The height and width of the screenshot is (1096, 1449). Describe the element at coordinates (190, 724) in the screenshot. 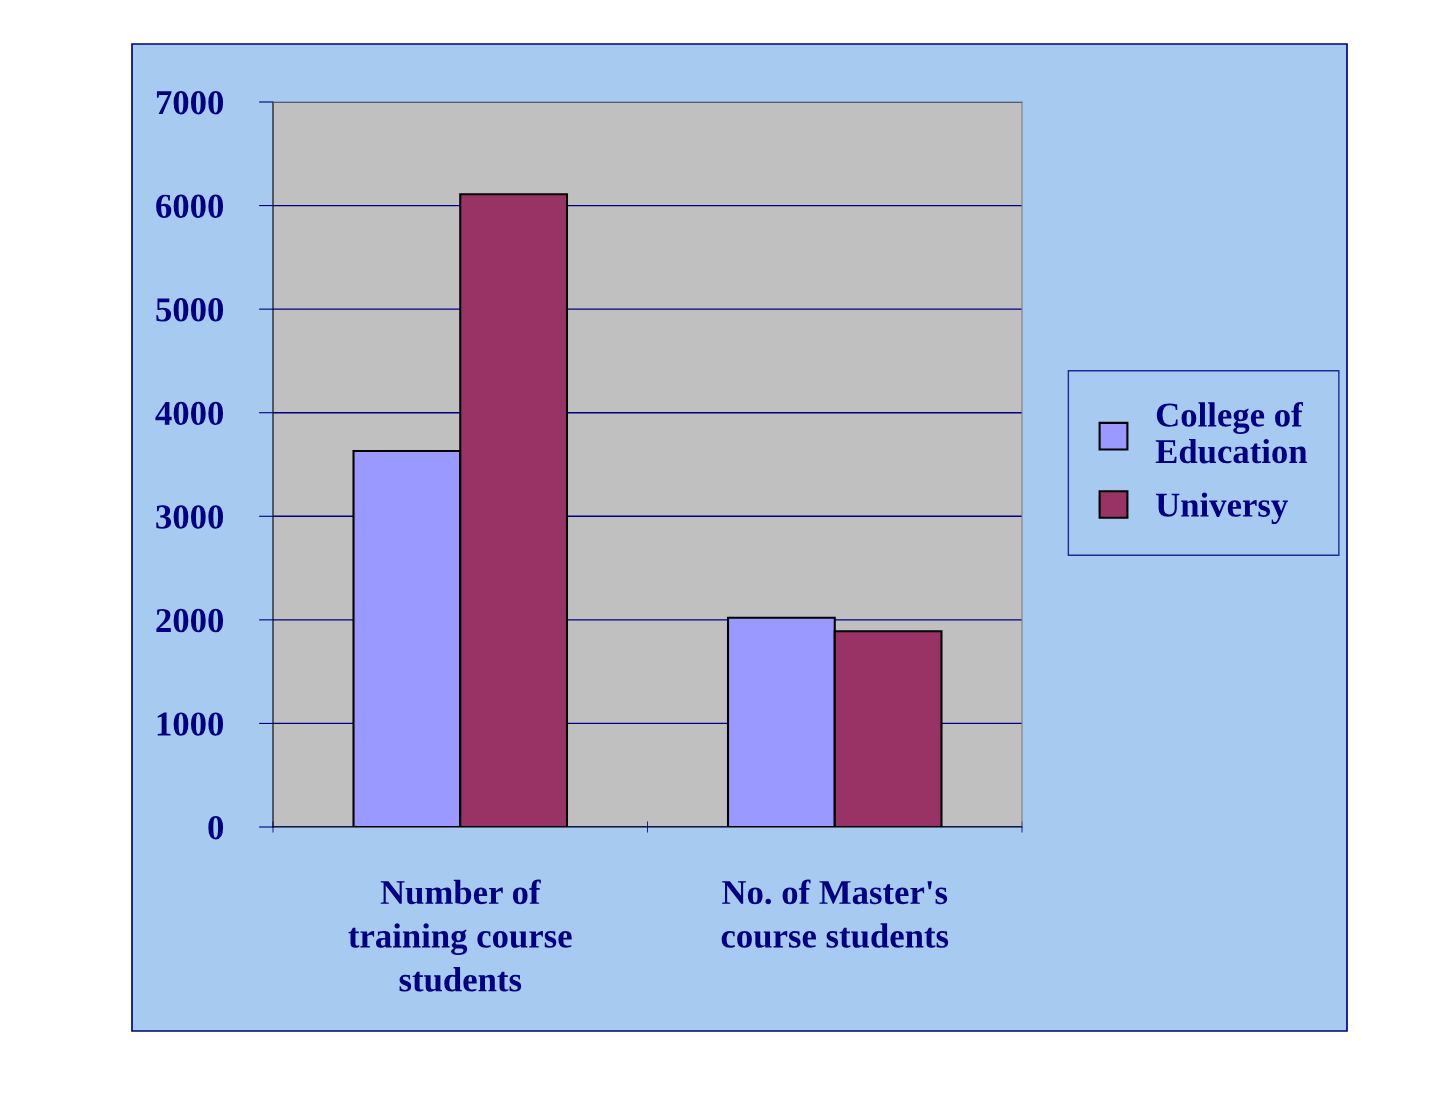

I see `y-tick-label: 1000` at that location.